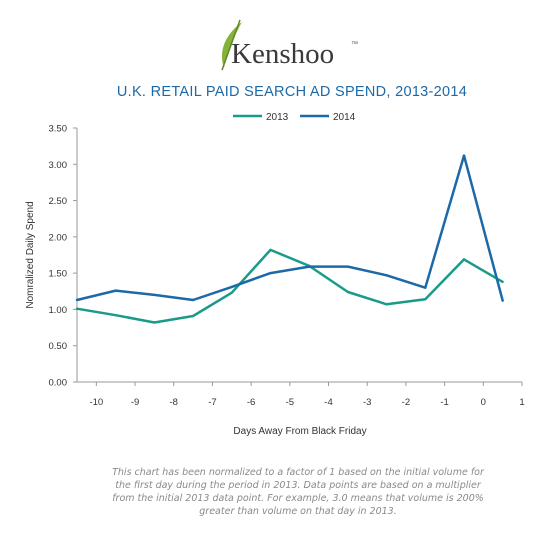 This screenshot has width=560, height=546. I want to click on kenshoo-logo: Kenshoo ™, so click(289, 45).